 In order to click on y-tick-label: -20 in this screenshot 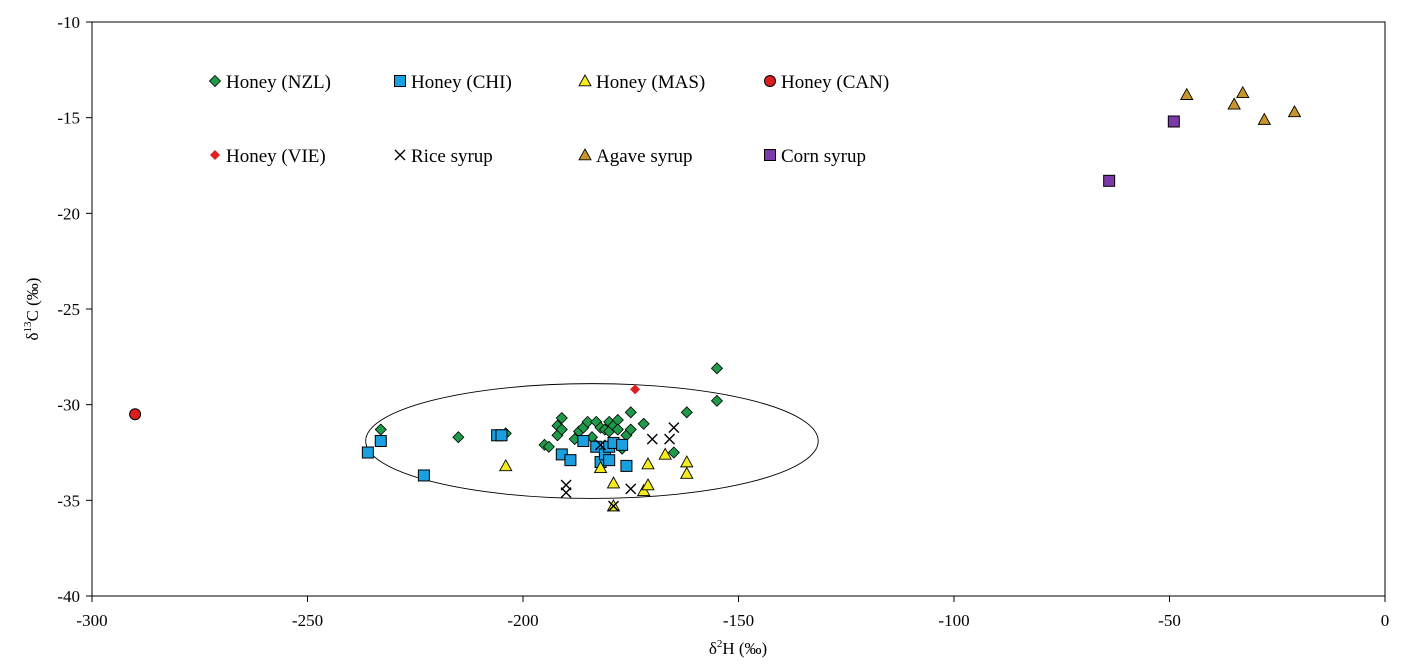, I will do `click(68, 213)`.